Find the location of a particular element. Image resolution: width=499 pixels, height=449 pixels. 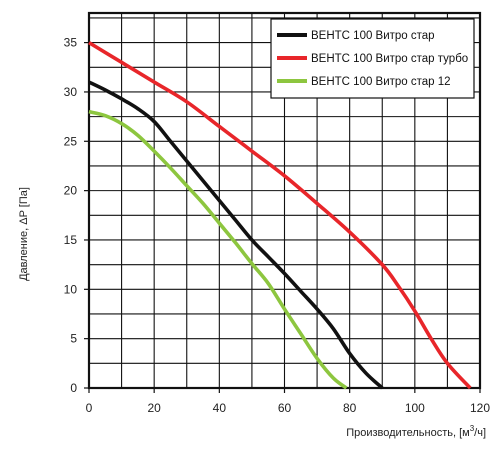

legend-label-1: ВЕНТС 100 Витро стар is located at coordinates (373, 36).